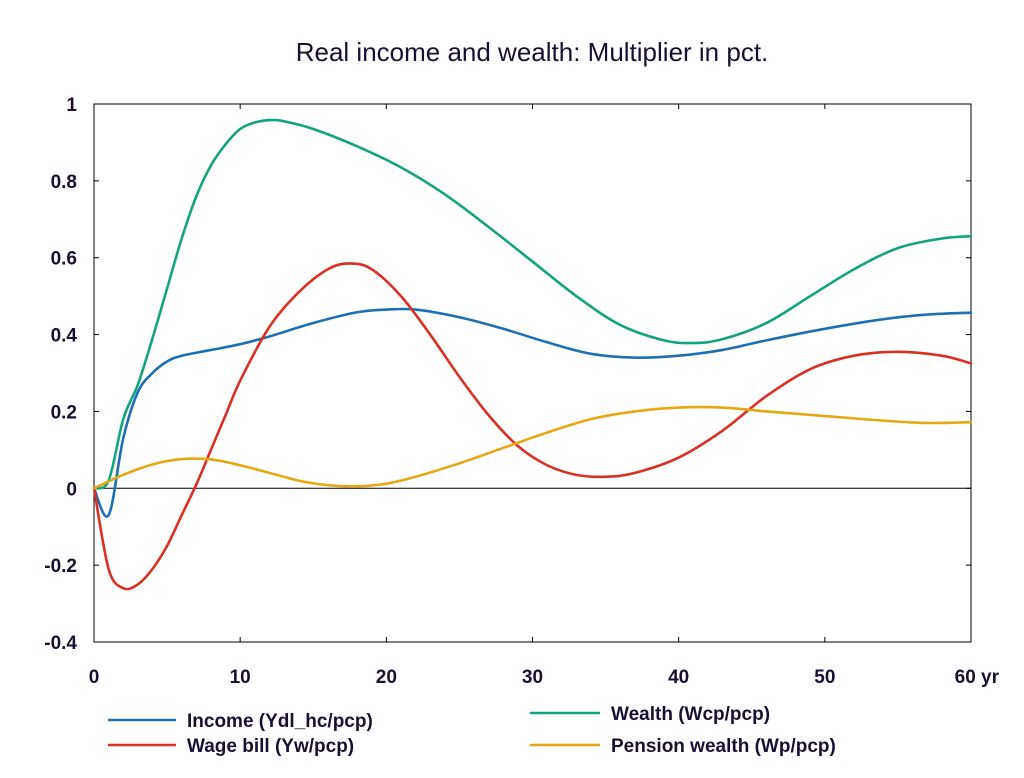  Describe the element at coordinates (532, 447) in the screenshot. I see `series-line-pension-wealth` at that location.